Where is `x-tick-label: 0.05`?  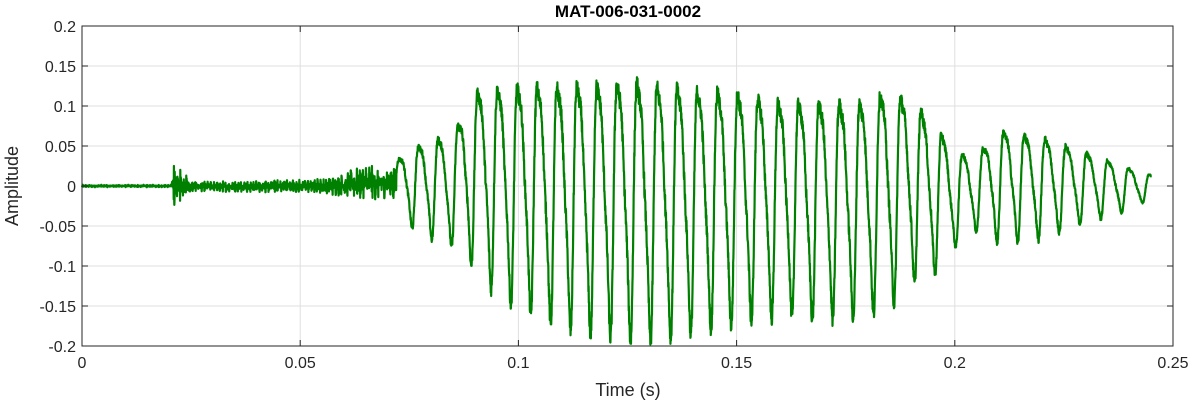
x-tick-label: 0.05 is located at coordinates (300, 363).